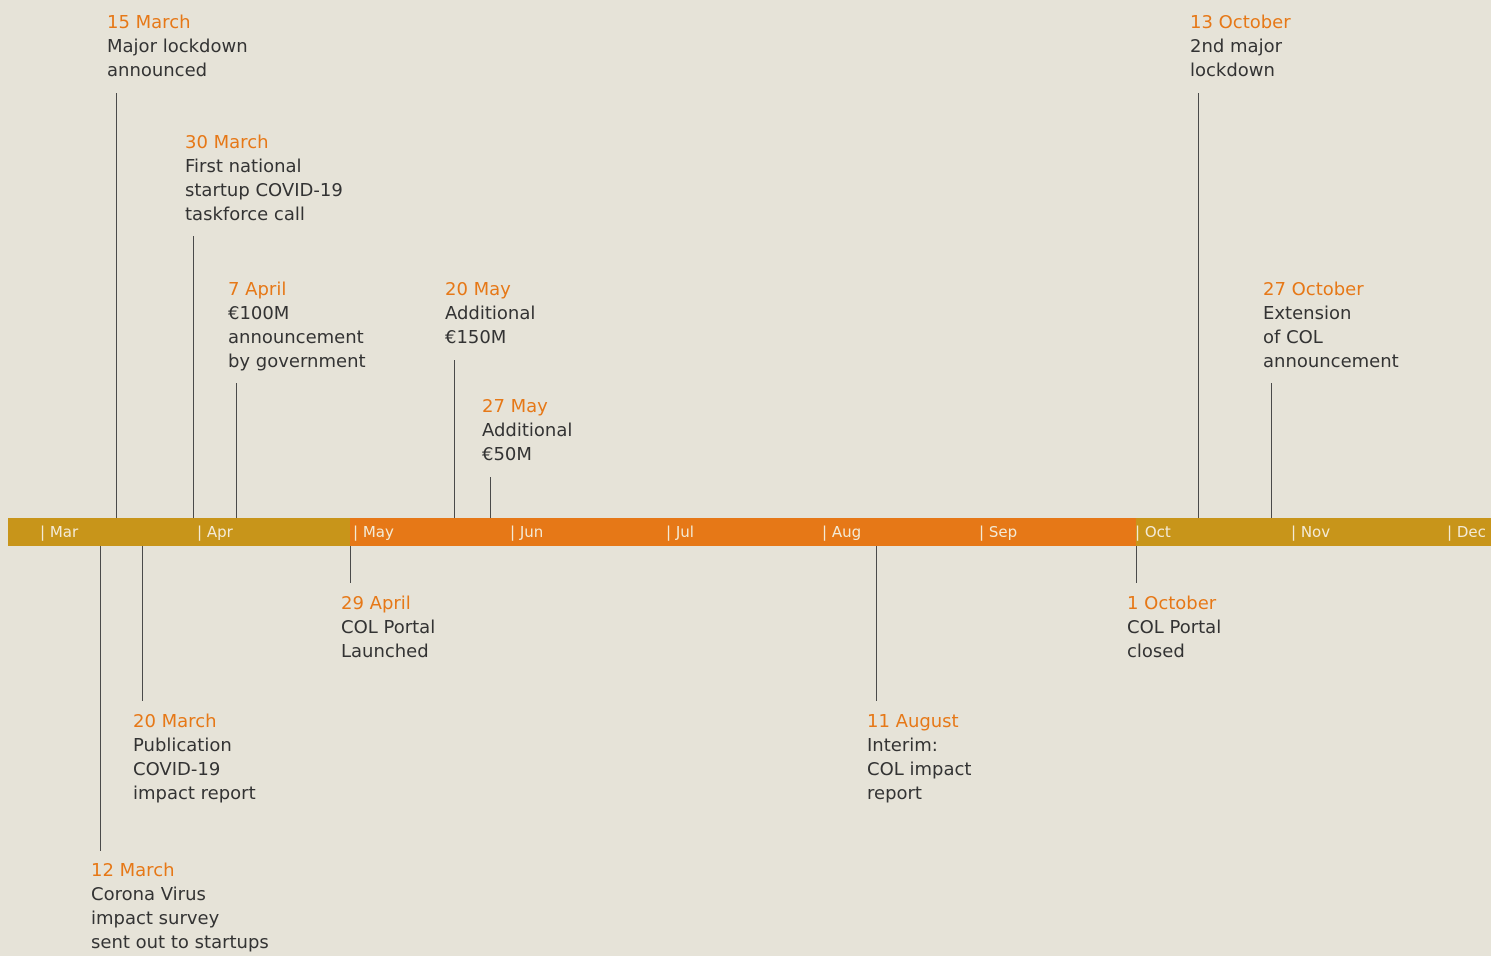 This screenshot has width=1491, height=956. What do you see at coordinates (1156, 651) in the screenshot?
I see `event-text: closed` at bounding box center [1156, 651].